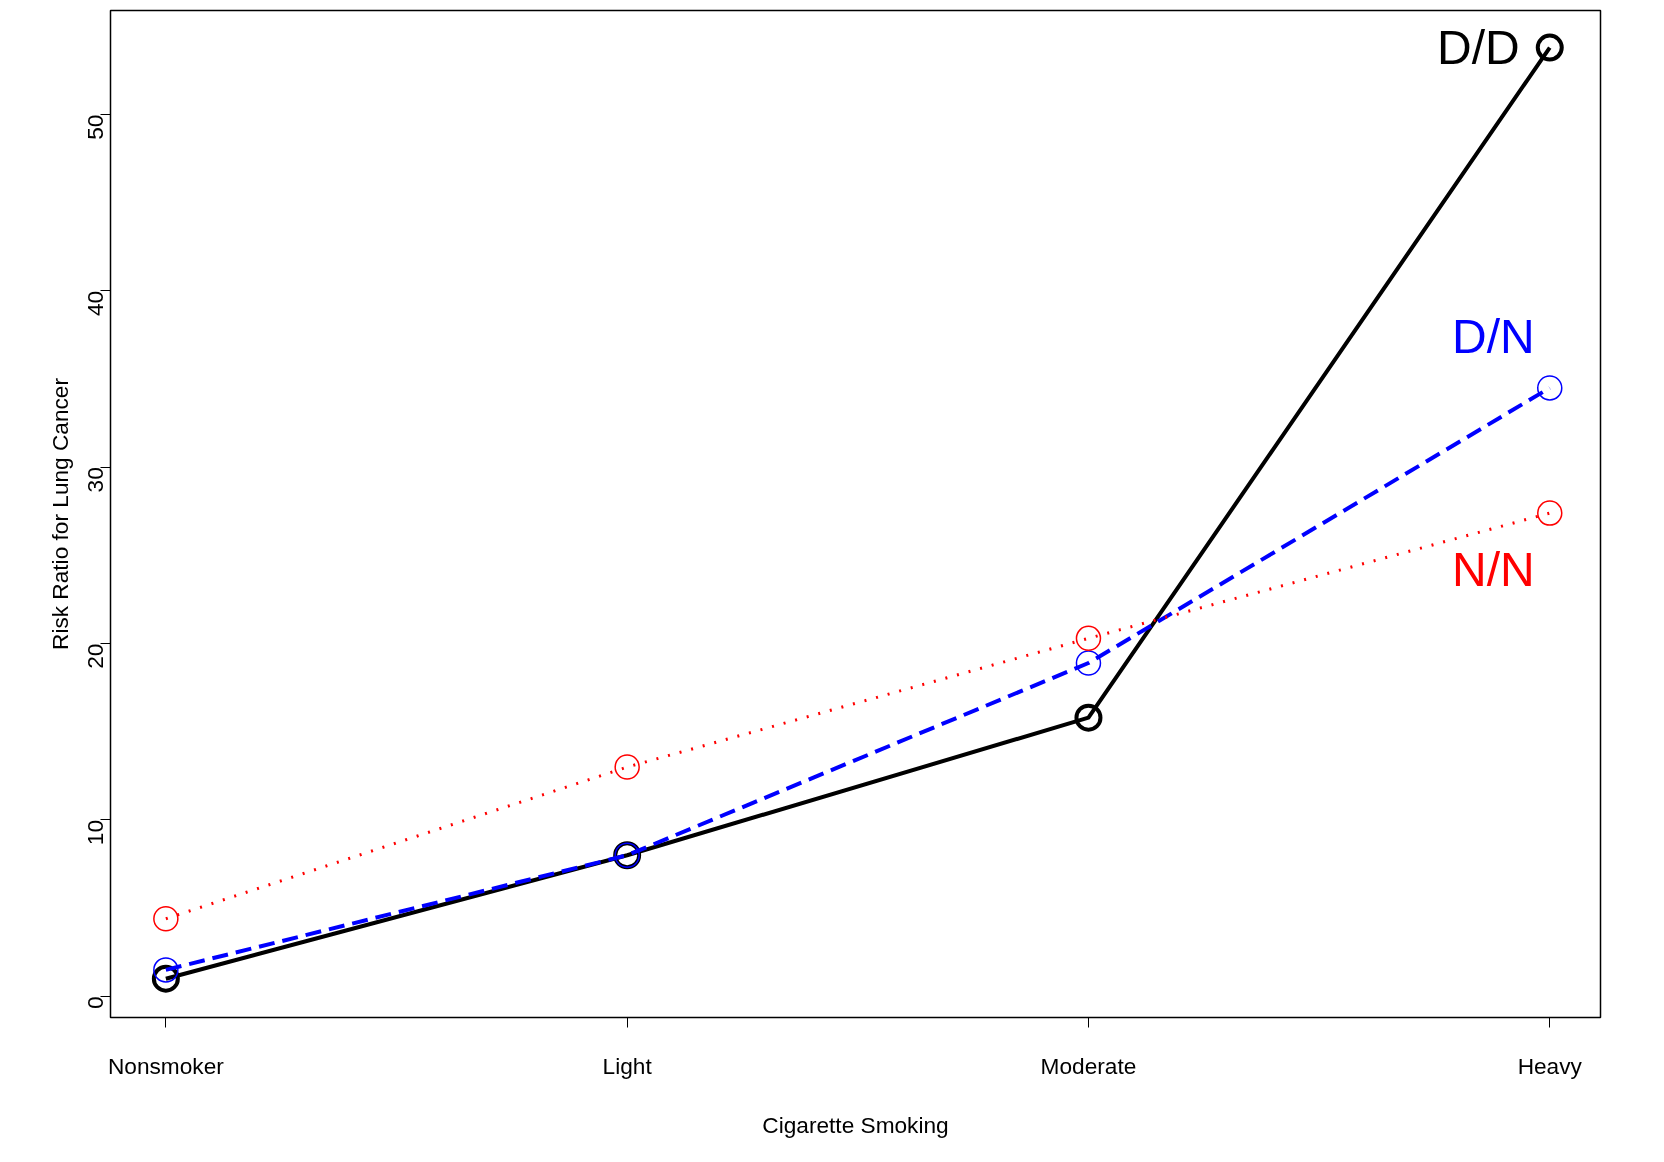  I want to click on y-tick-label: 50, so click(95, 127).